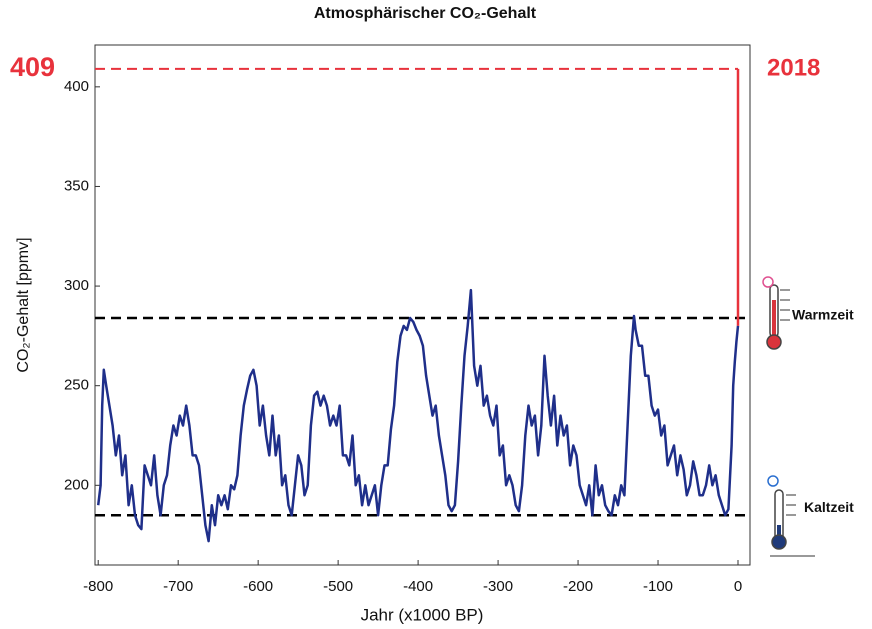  Describe the element at coordinates (76, 185) in the screenshot. I see `y-tick-label: 350` at that location.